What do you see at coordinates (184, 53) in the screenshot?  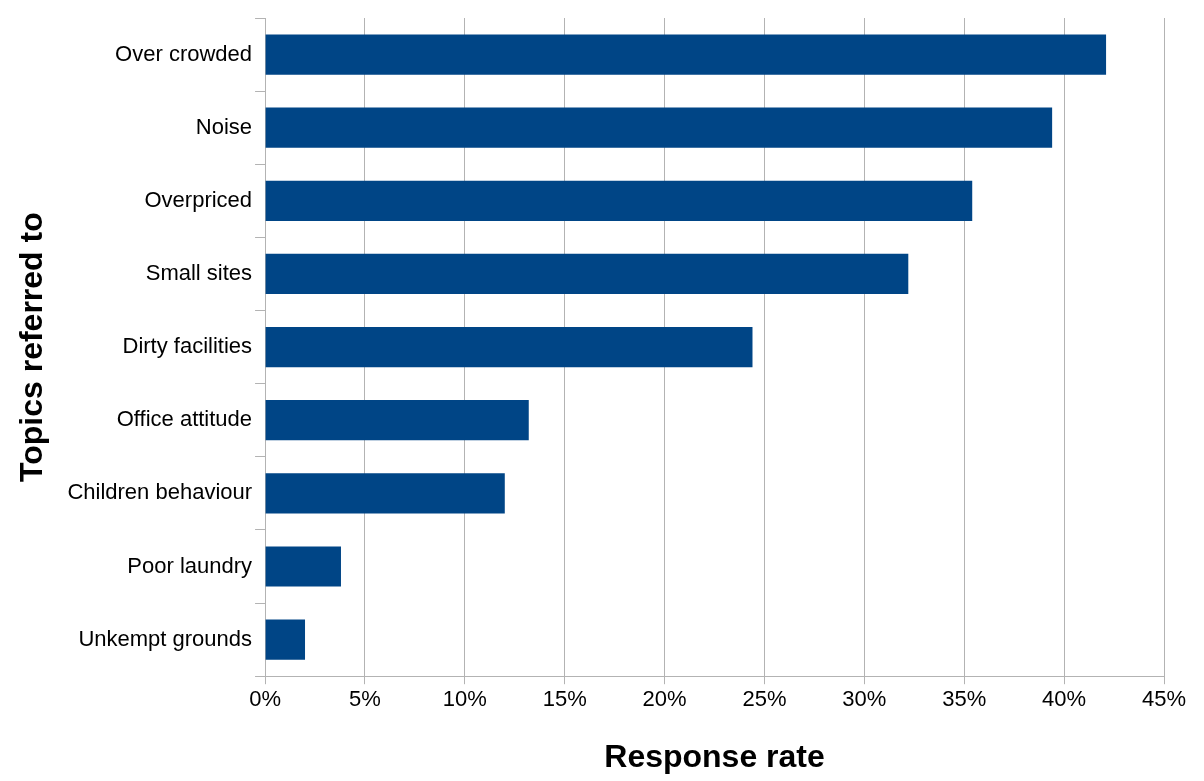 I see `y-tick-label: Over crowded` at bounding box center [184, 53].